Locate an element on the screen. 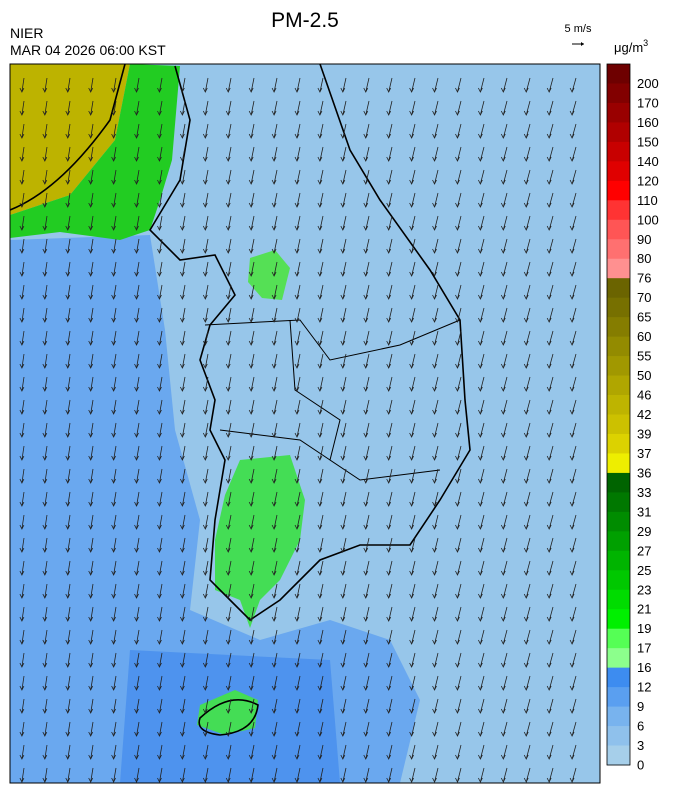 Image resolution: width=673 pixels, height=800 pixels. colorbar-label: 200 is located at coordinates (648, 83).